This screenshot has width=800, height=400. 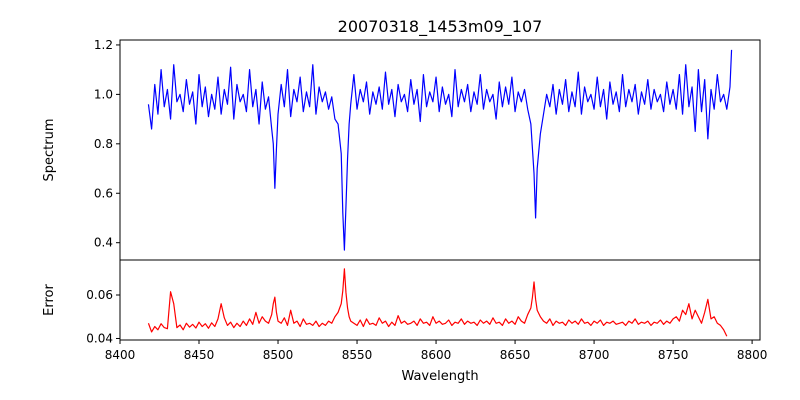 What do you see at coordinates (99, 338) in the screenshot?
I see `y-tick-label: 0.04` at bounding box center [99, 338].